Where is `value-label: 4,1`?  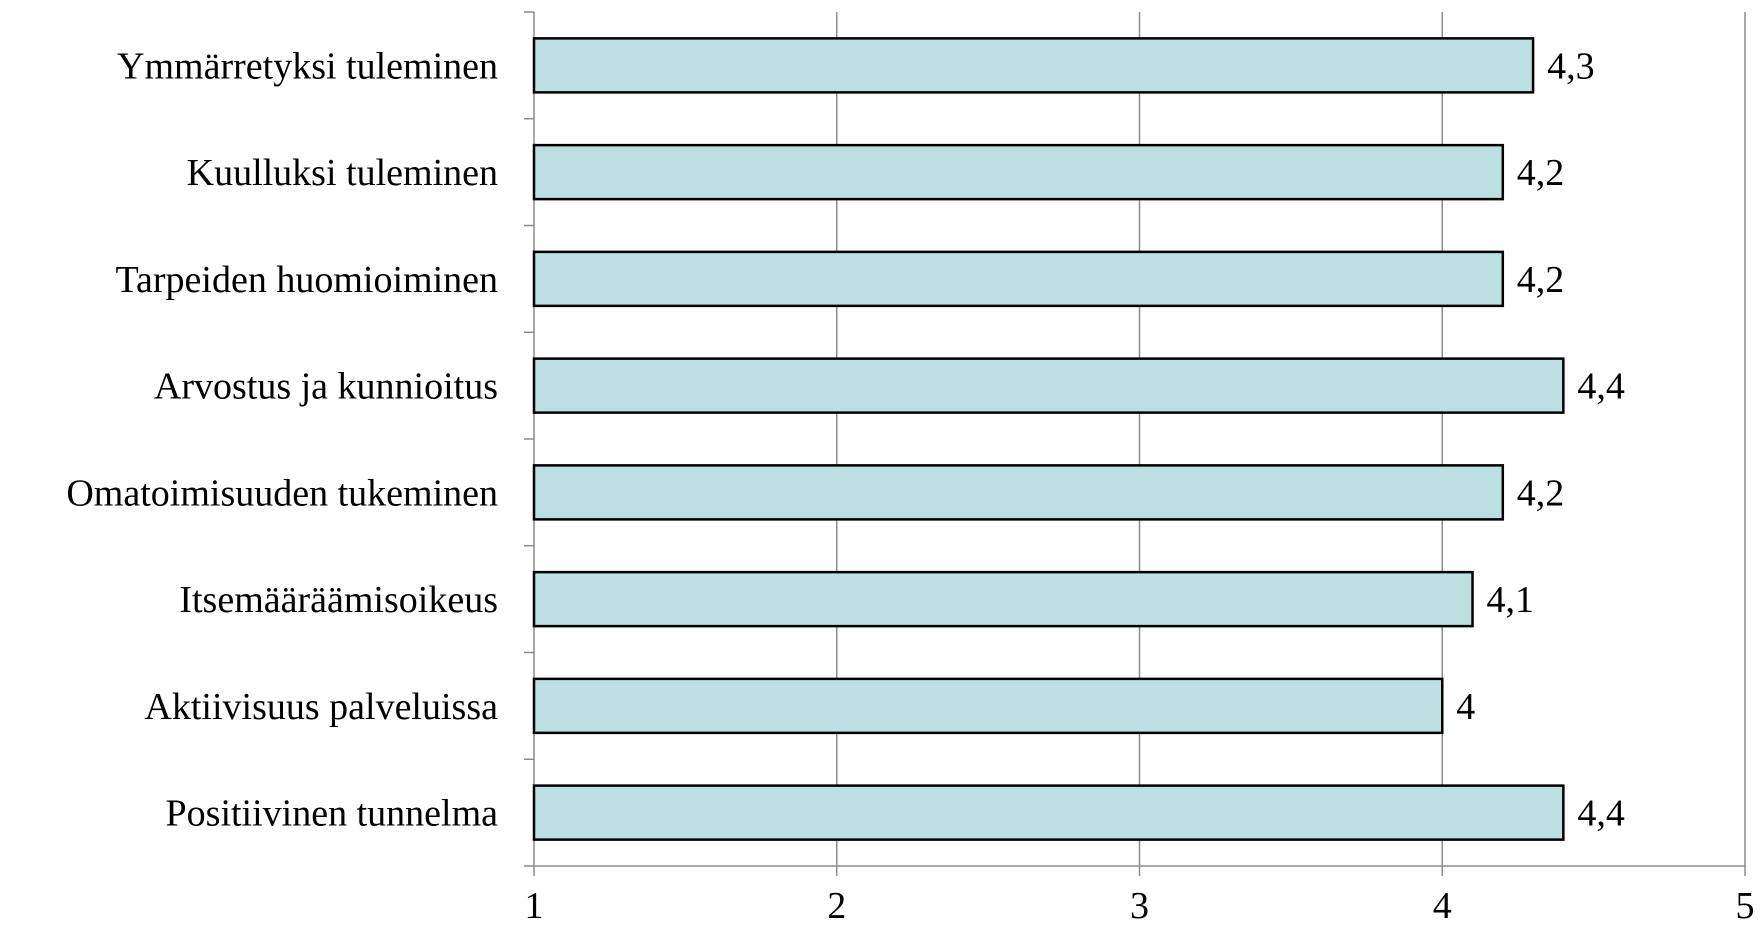 value-label: 4,1 is located at coordinates (1511, 600).